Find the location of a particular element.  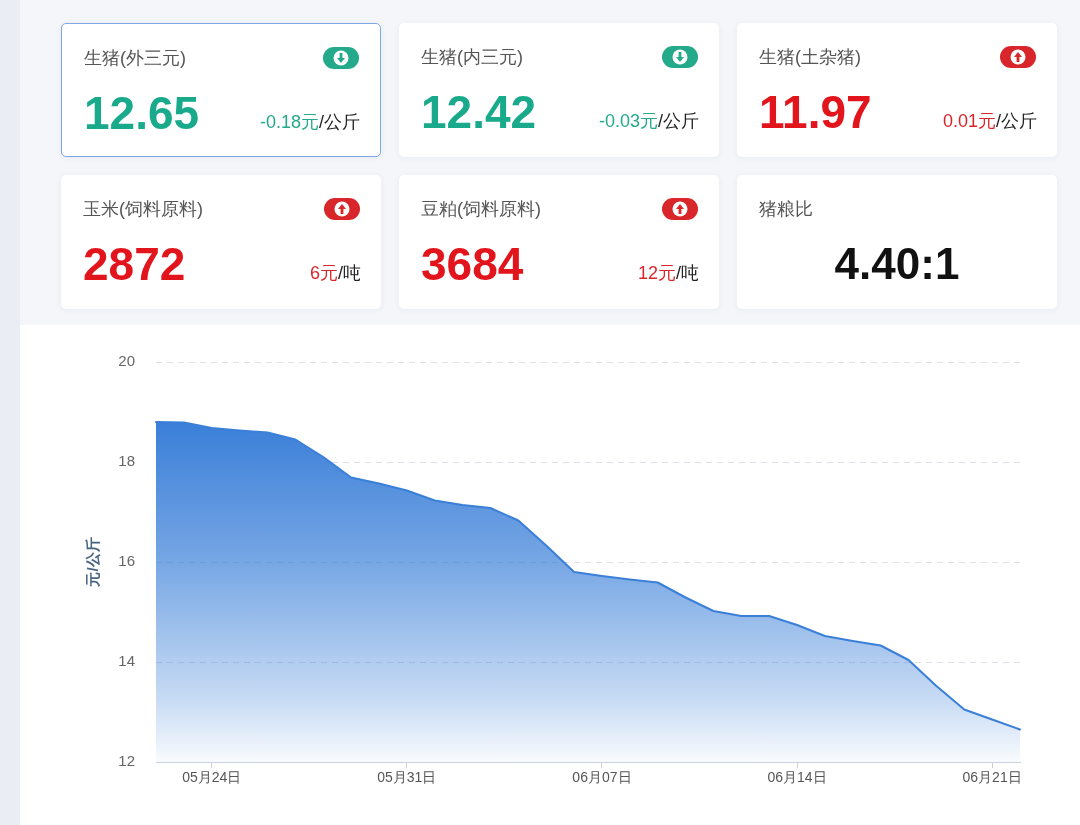

data-label: -0.03元 is located at coordinates (628, 121).